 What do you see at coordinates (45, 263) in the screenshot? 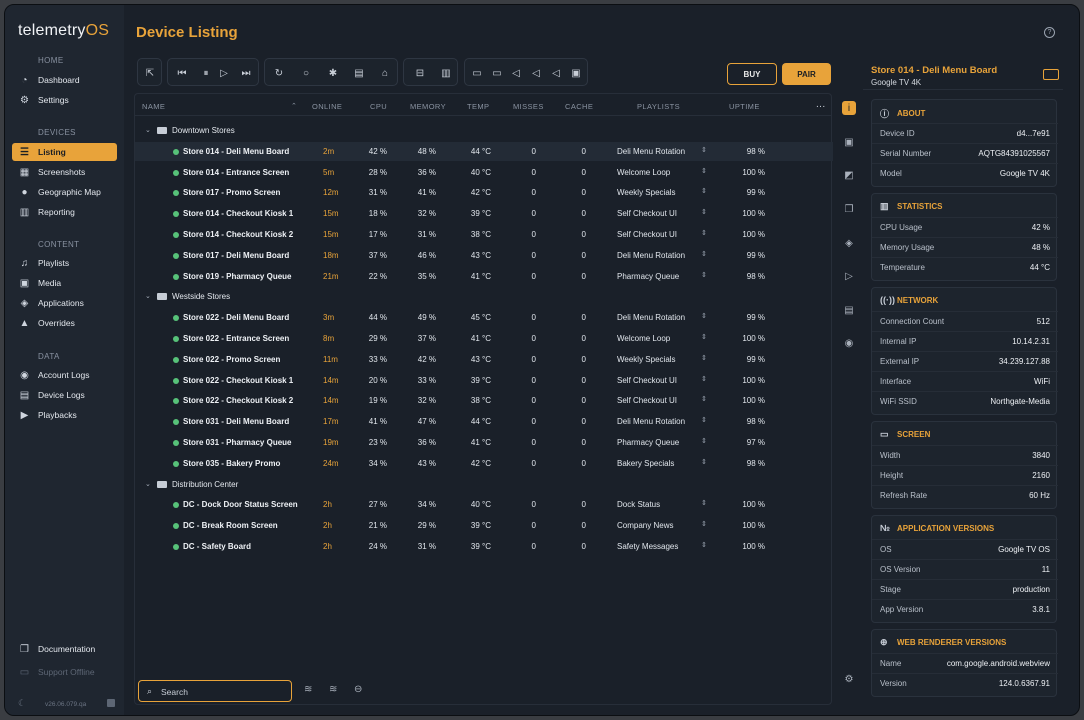
I see `sidebar-item-playlists: ♫ Playlists` at bounding box center [45, 263].